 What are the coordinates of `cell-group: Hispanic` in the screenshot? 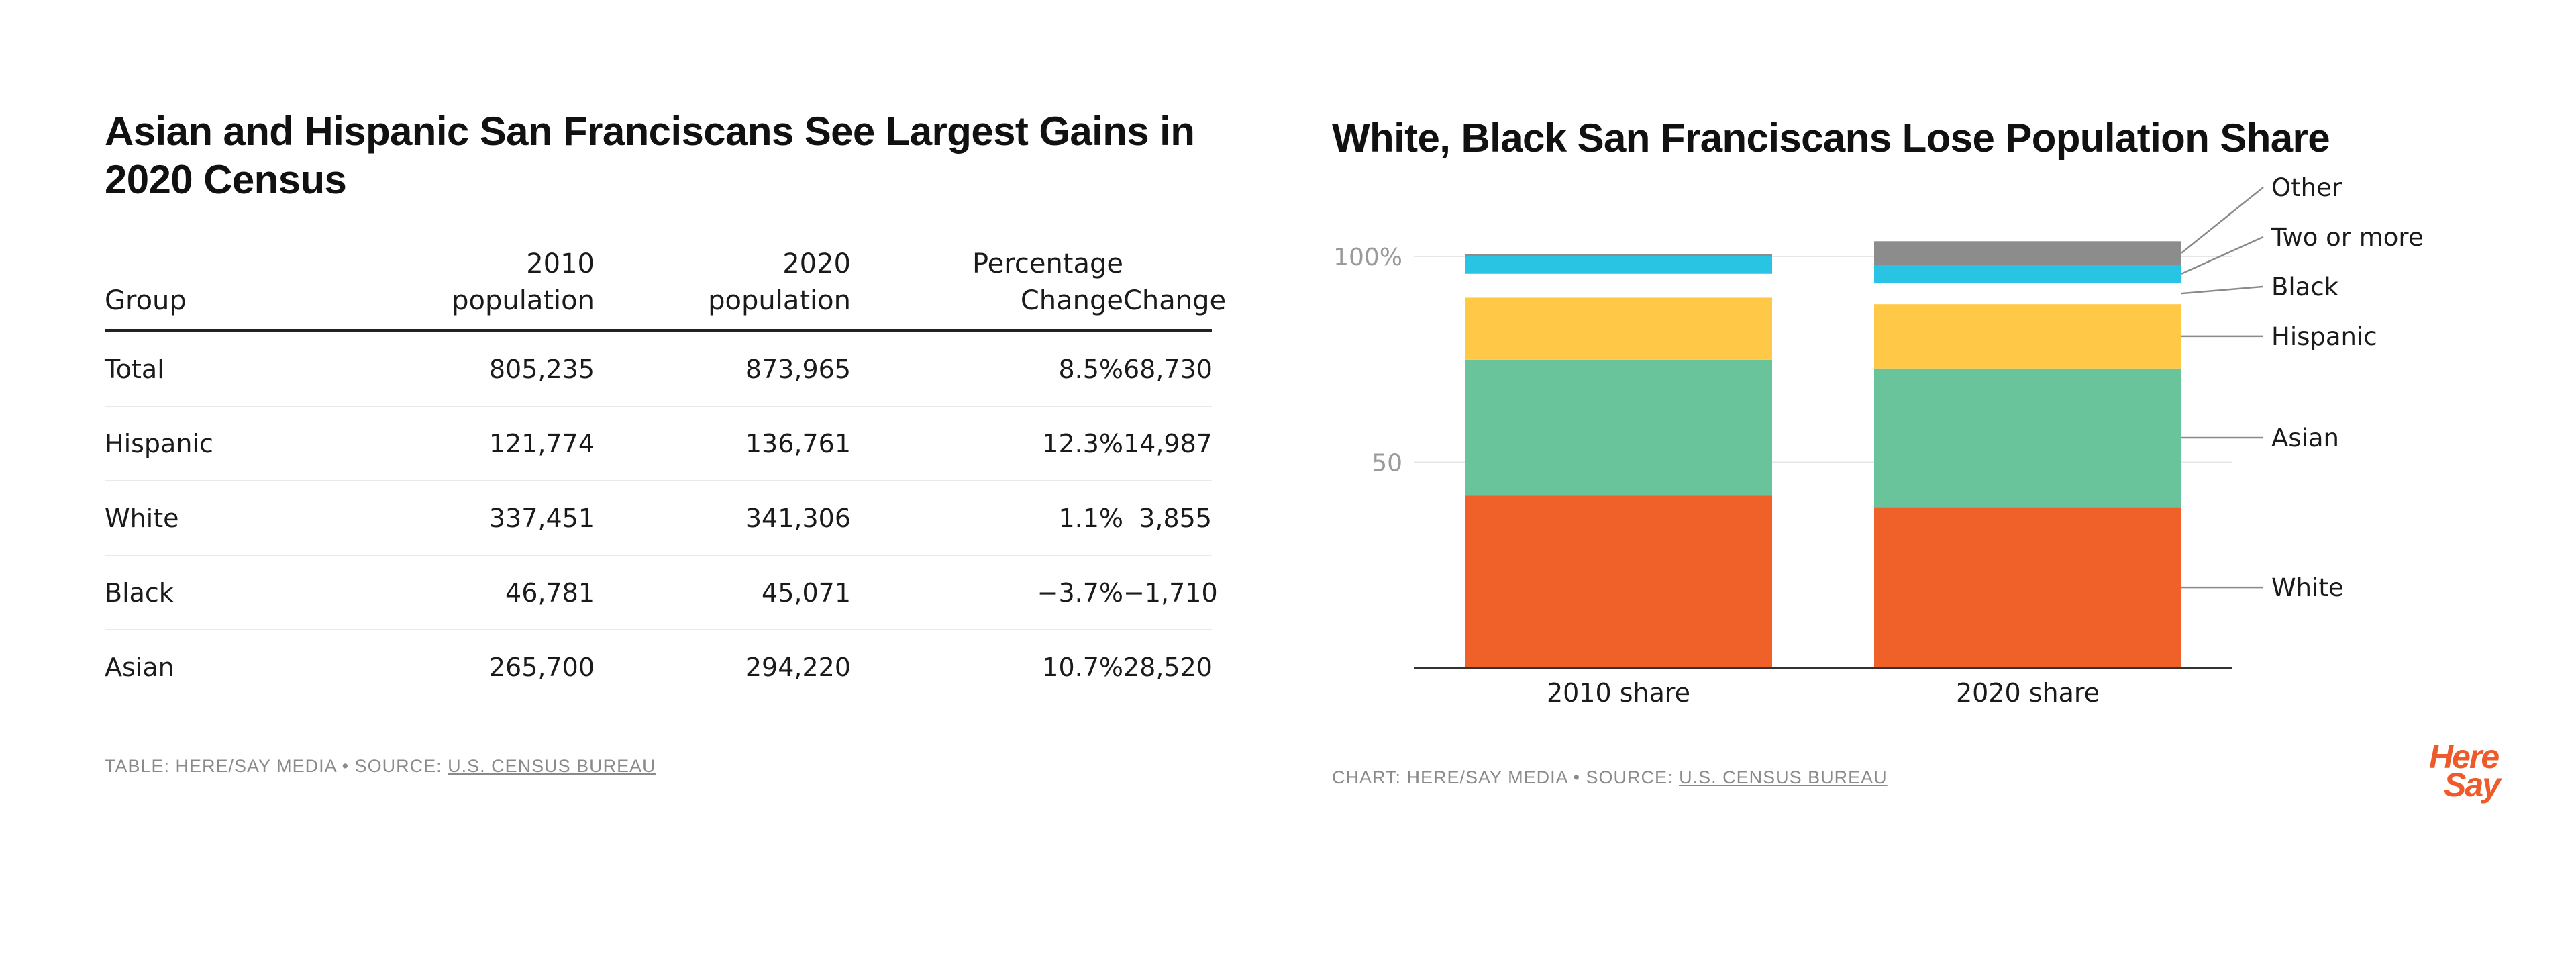 It's located at (205, 444).